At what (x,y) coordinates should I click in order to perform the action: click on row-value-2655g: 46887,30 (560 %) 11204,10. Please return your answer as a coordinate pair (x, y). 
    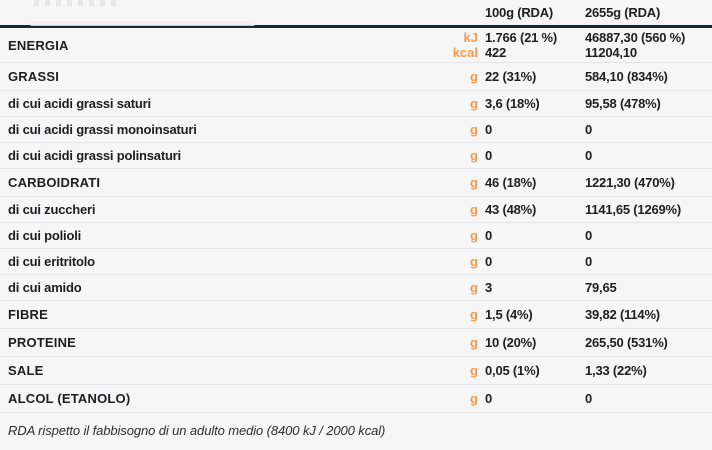
    Looking at the image, I should click on (635, 45).